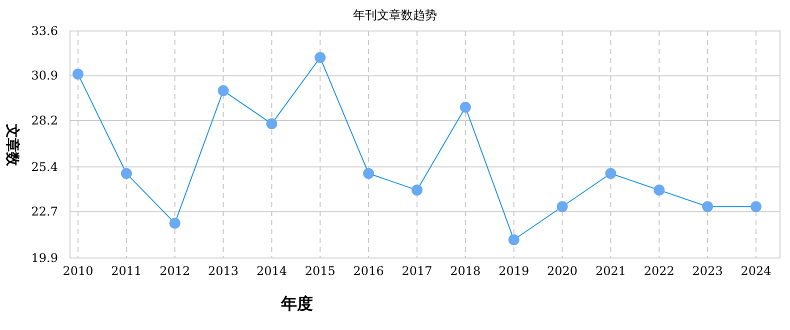  What do you see at coordinates (44, 31) in the screenshot?
I see `y-tick-label: 33.6` at bounding box center [44, 31].